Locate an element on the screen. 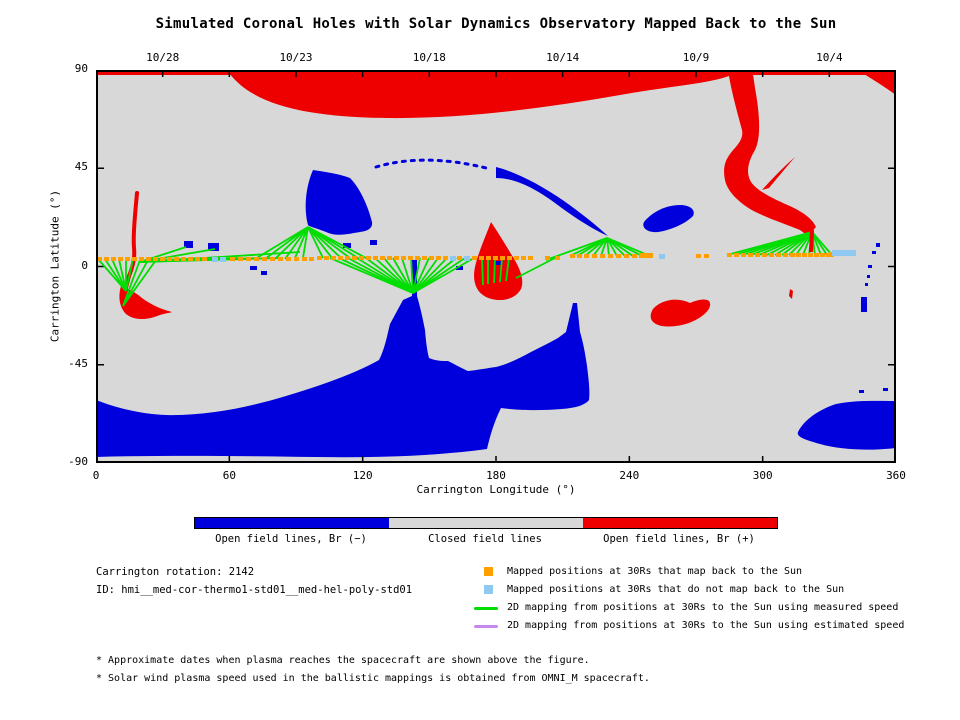  x-axis-tick-label: 240 is located at coordinates (629, 475).